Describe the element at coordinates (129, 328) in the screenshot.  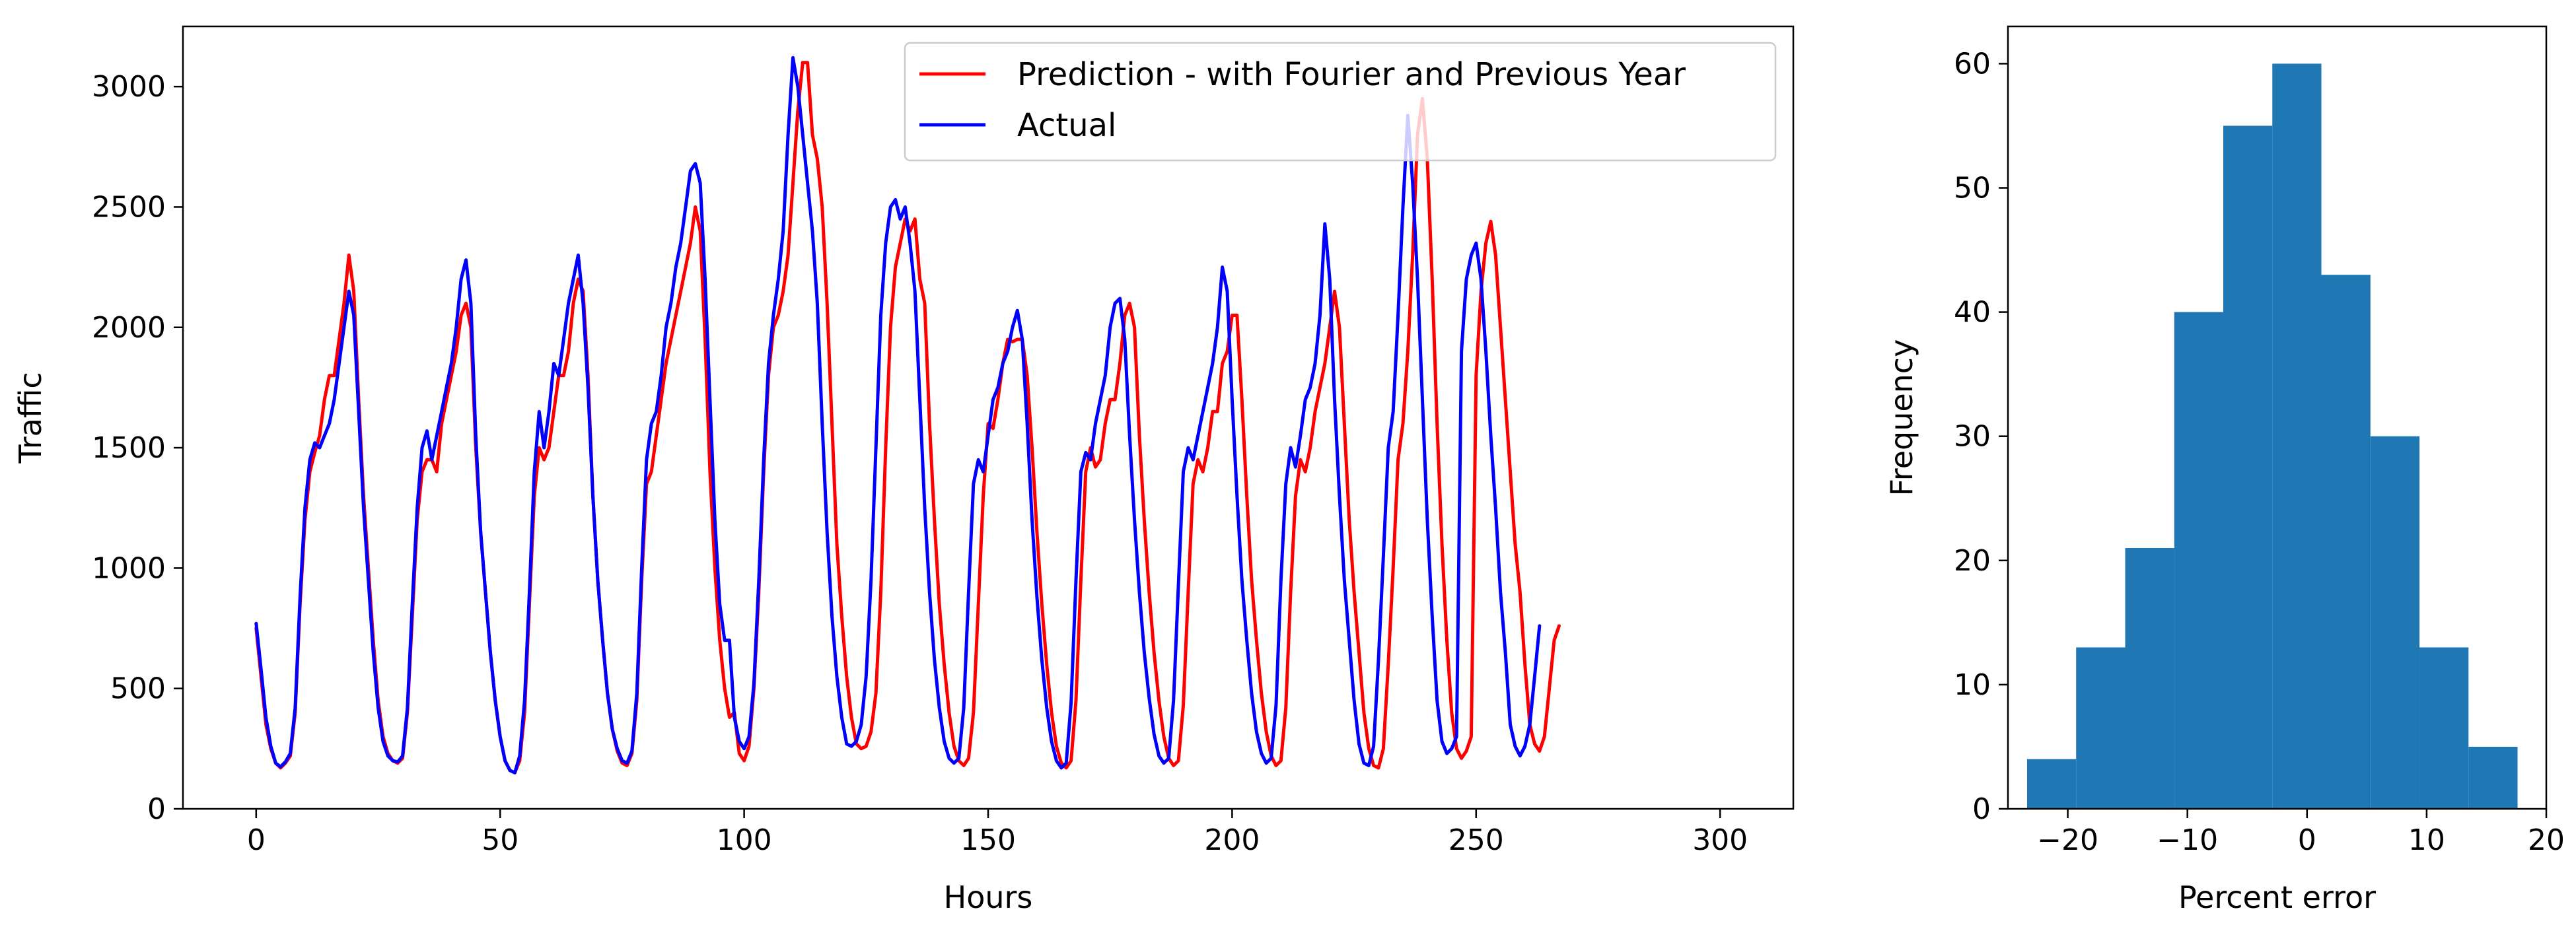
I see `y-tick-label: 2000` at that location.